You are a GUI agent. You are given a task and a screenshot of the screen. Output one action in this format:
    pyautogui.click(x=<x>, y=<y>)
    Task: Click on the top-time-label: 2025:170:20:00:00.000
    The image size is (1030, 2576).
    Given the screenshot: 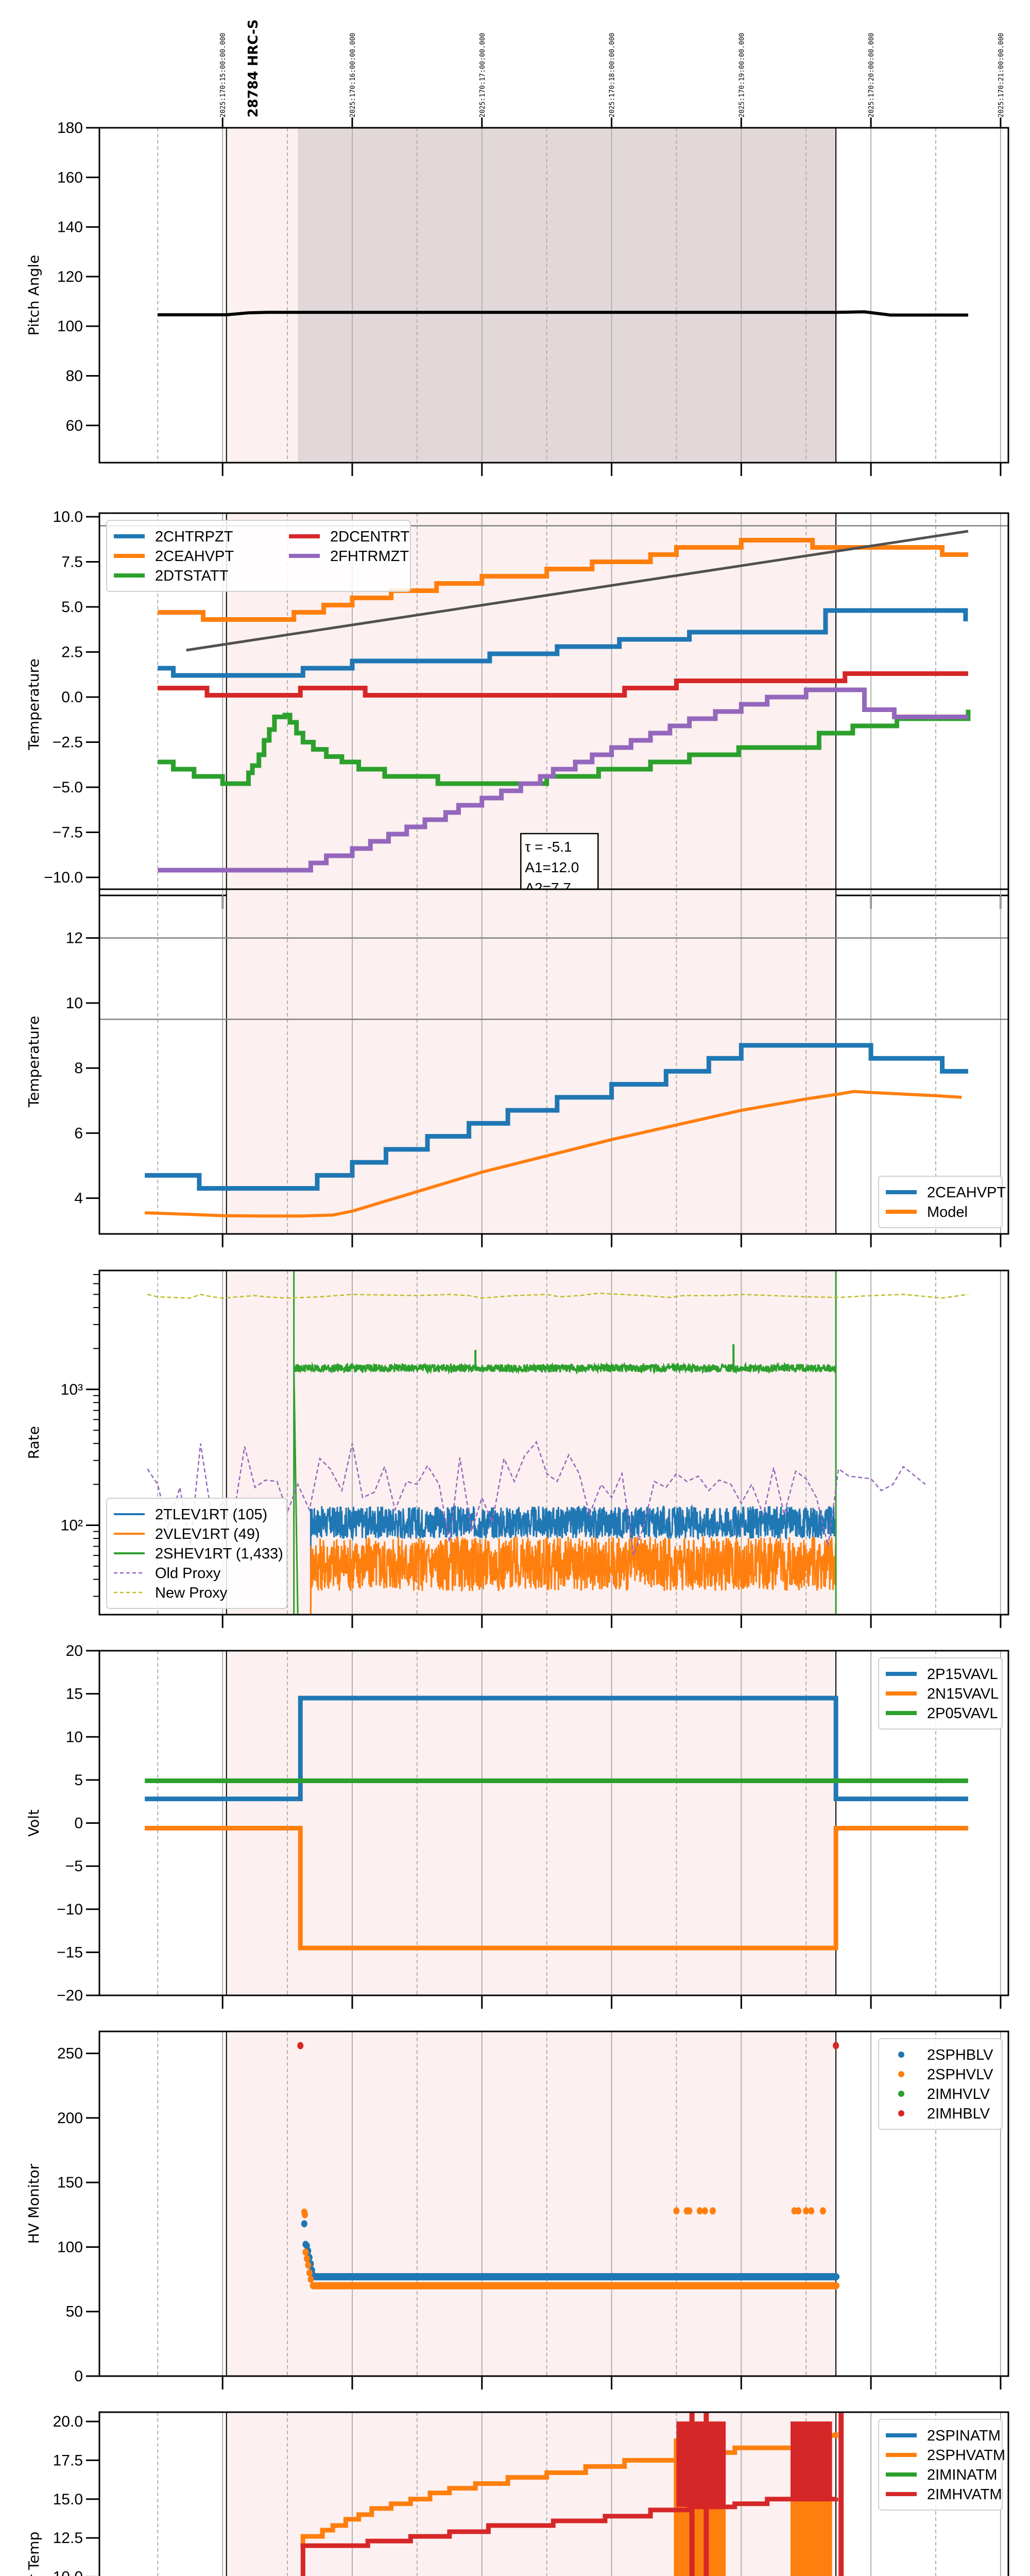 What is the action you would take?
    pyautogui.click(x=872, y=75)
    